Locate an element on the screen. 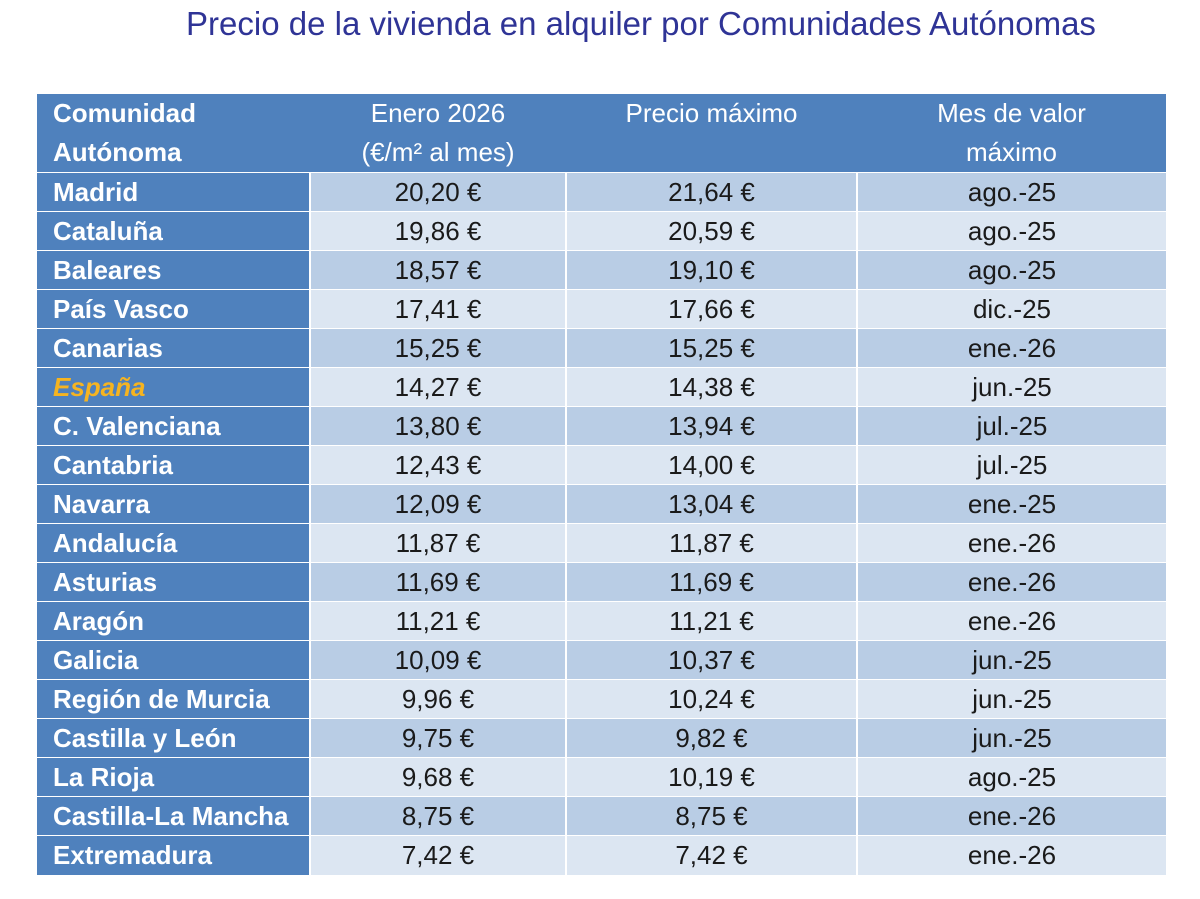  cell-region: Región de Murcia is located at coordinates (173, 699).